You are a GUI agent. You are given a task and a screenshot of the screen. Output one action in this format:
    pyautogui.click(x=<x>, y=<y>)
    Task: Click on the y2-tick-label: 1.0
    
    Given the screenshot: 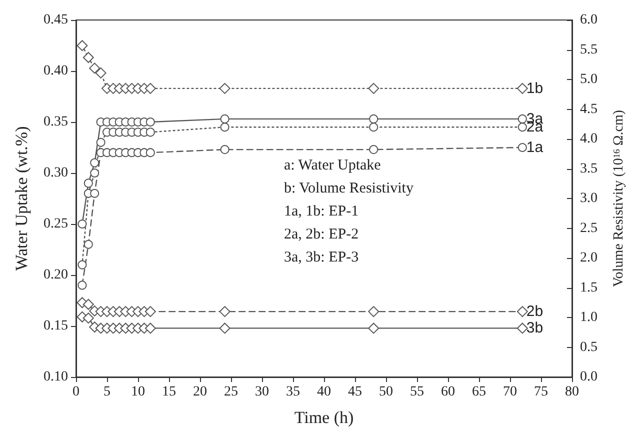 What is the action you would take?
    pyautogui.click(x=589, y=317)
    